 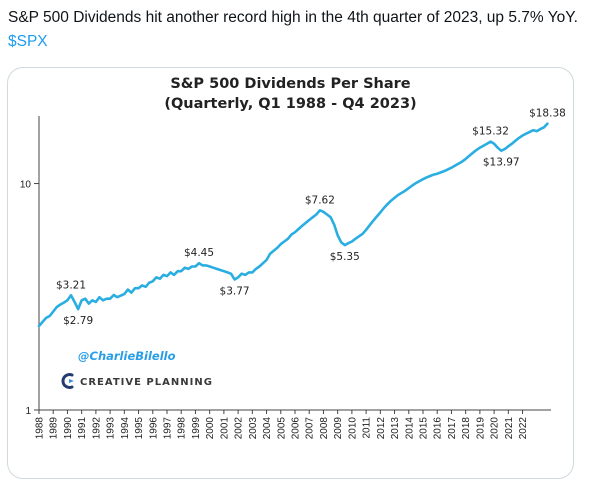 What do you see at coordinates (71, 285) in the screenshot?
I see `data-label: $3.21` at bounding box center [71, 285].